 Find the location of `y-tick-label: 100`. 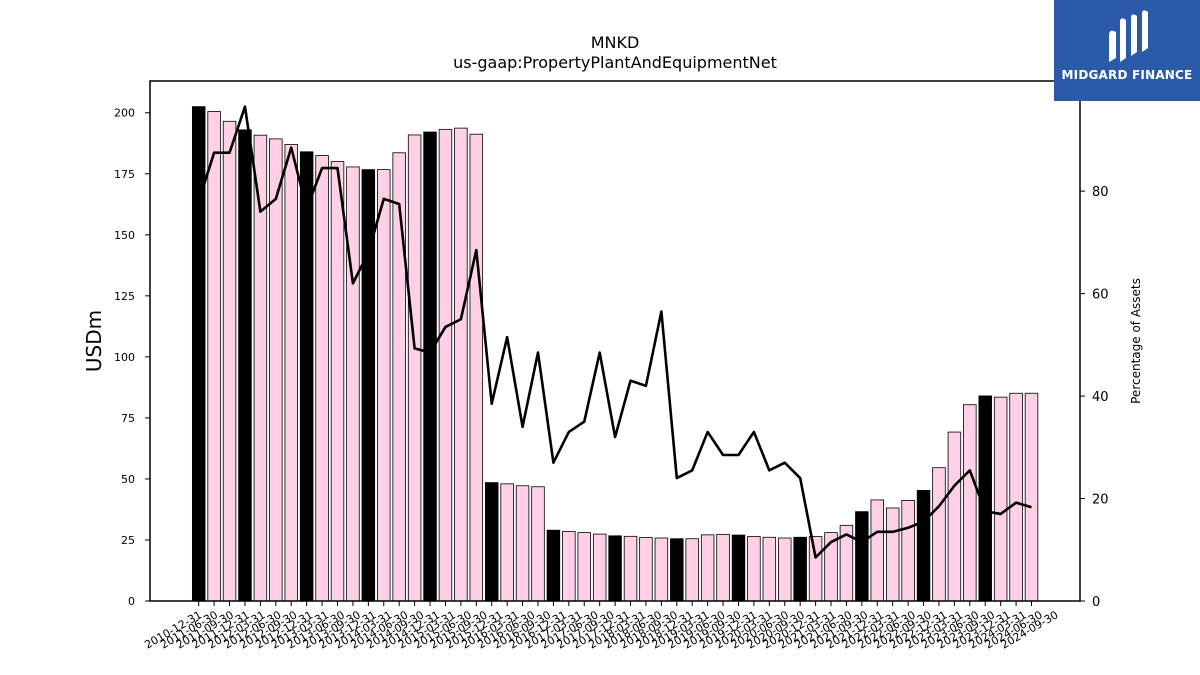

y-tick-label: 100 is located at coordinates (124, 357).